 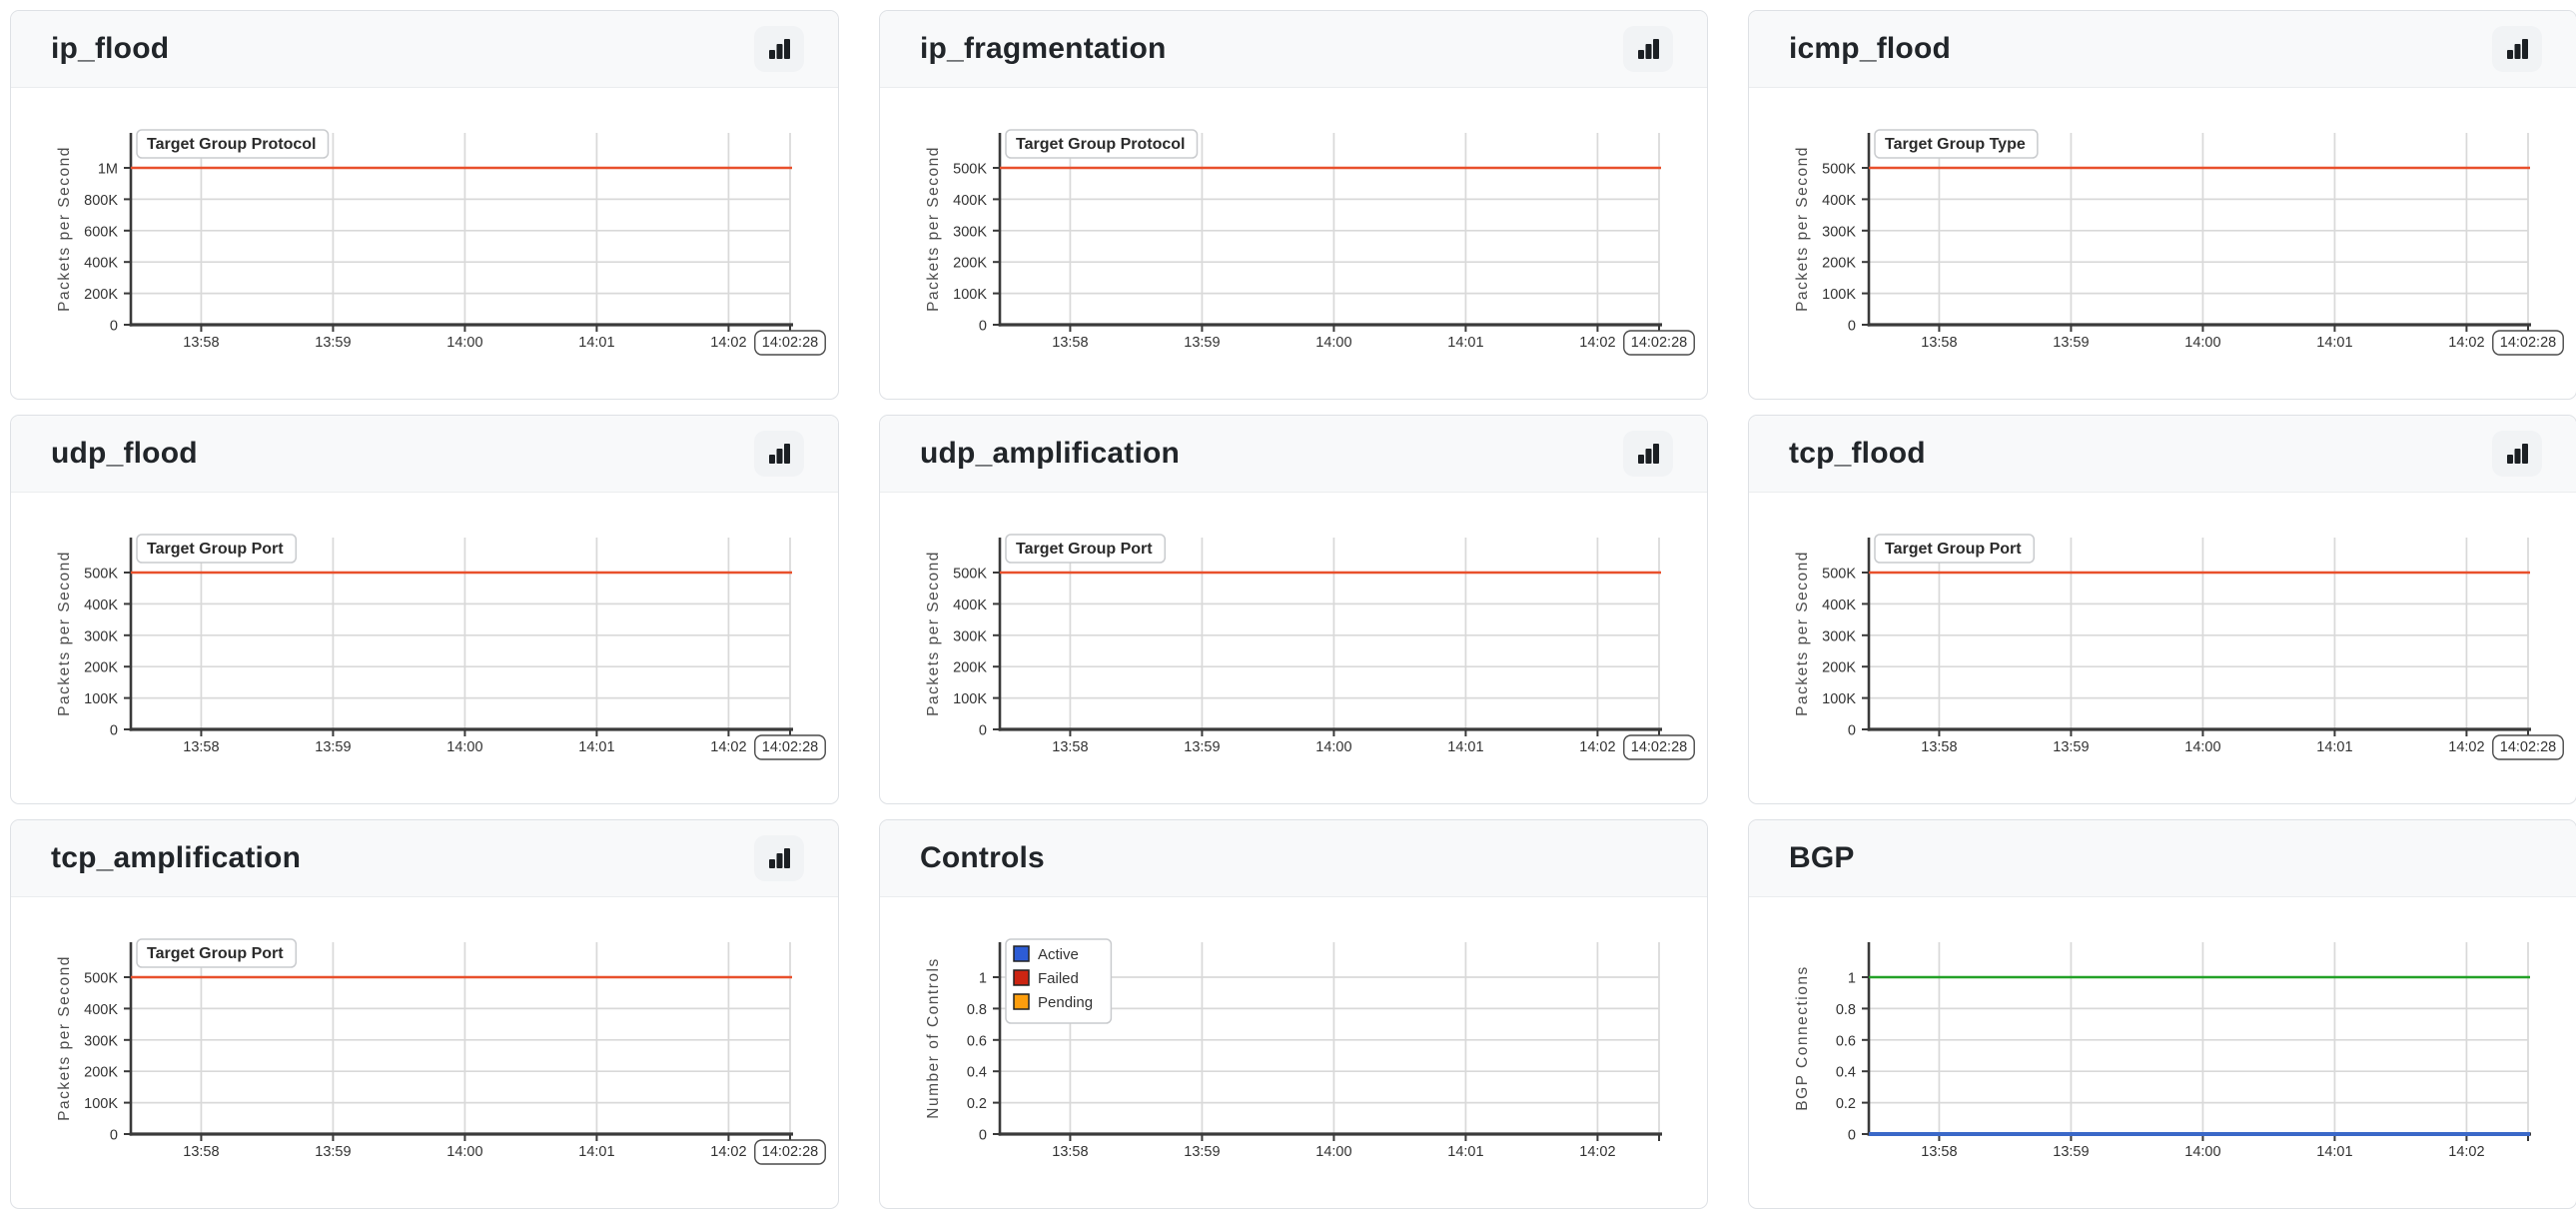 What do you see at coordinates (1846, 1010) in the screenshot?
I see `svg-text: 0.8` at bounding box center [1846, 1010].